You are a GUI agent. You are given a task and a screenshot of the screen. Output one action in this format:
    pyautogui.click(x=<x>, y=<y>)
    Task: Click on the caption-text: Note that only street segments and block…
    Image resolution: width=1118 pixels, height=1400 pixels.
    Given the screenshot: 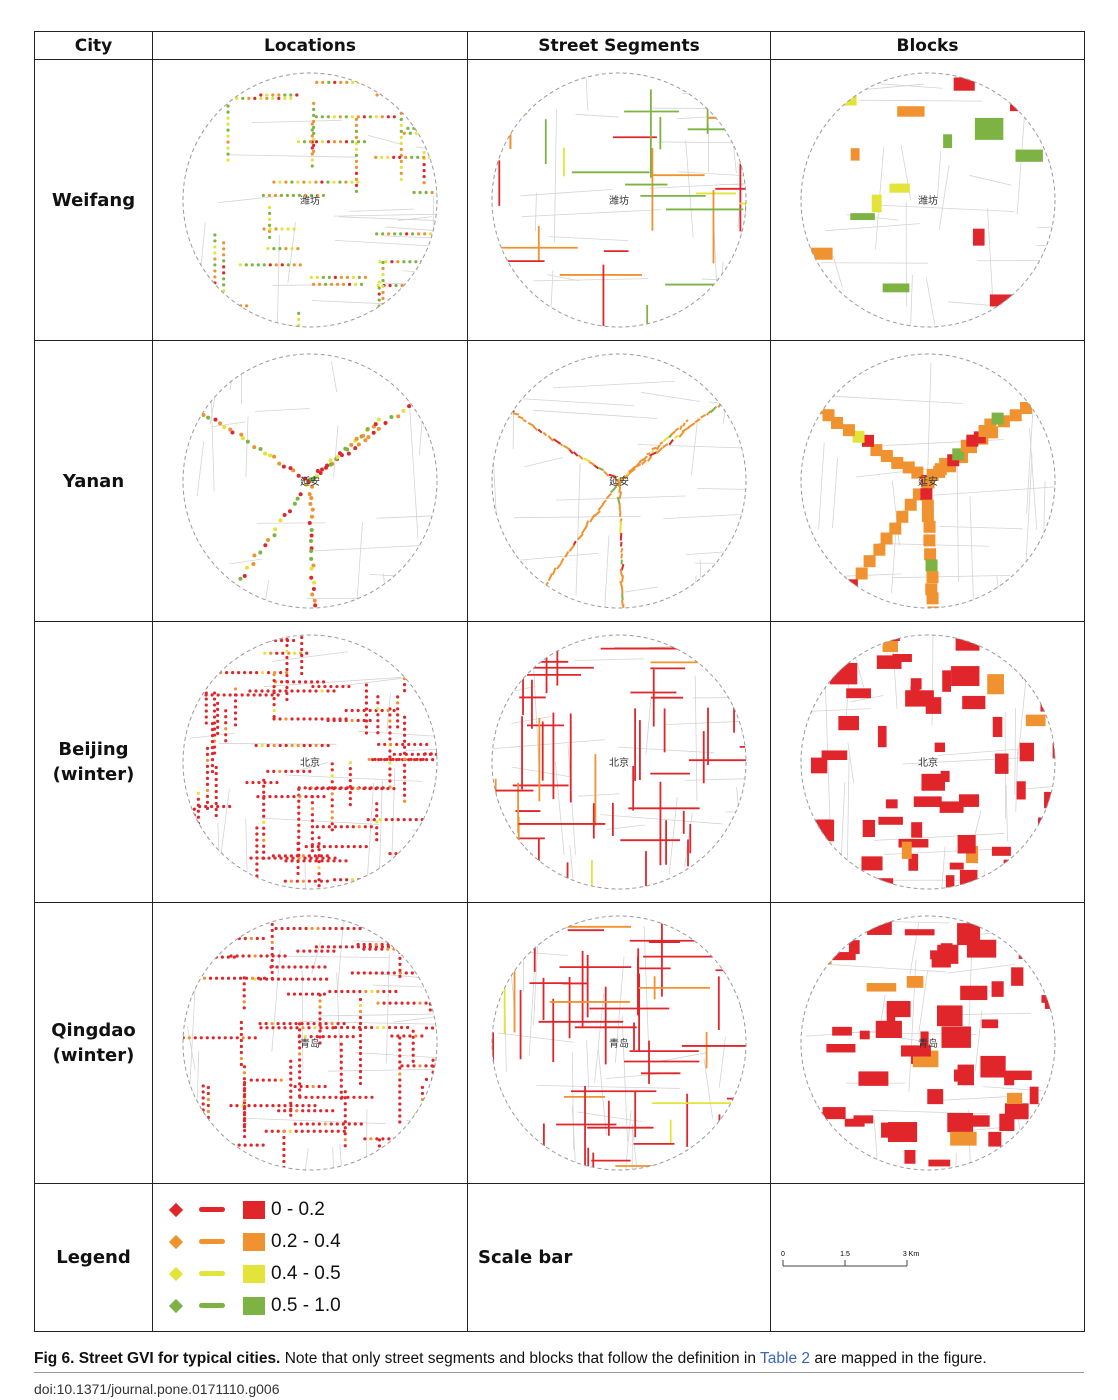 What is the action you would take?
    pyautogui.click(x=520, y=1358)
    